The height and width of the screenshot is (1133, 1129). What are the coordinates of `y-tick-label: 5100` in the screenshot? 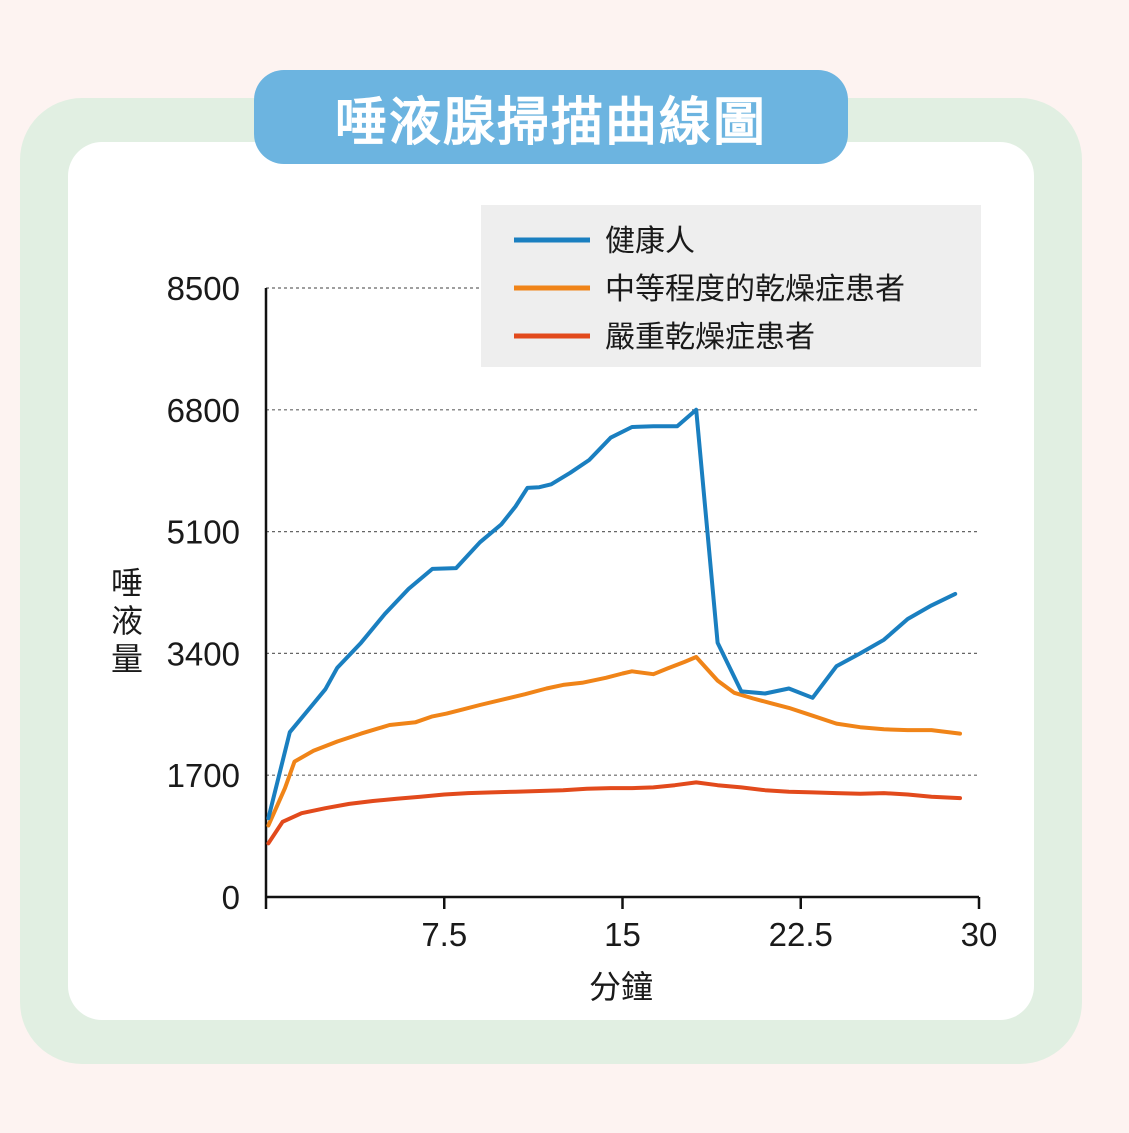 It's located at (203, 532).